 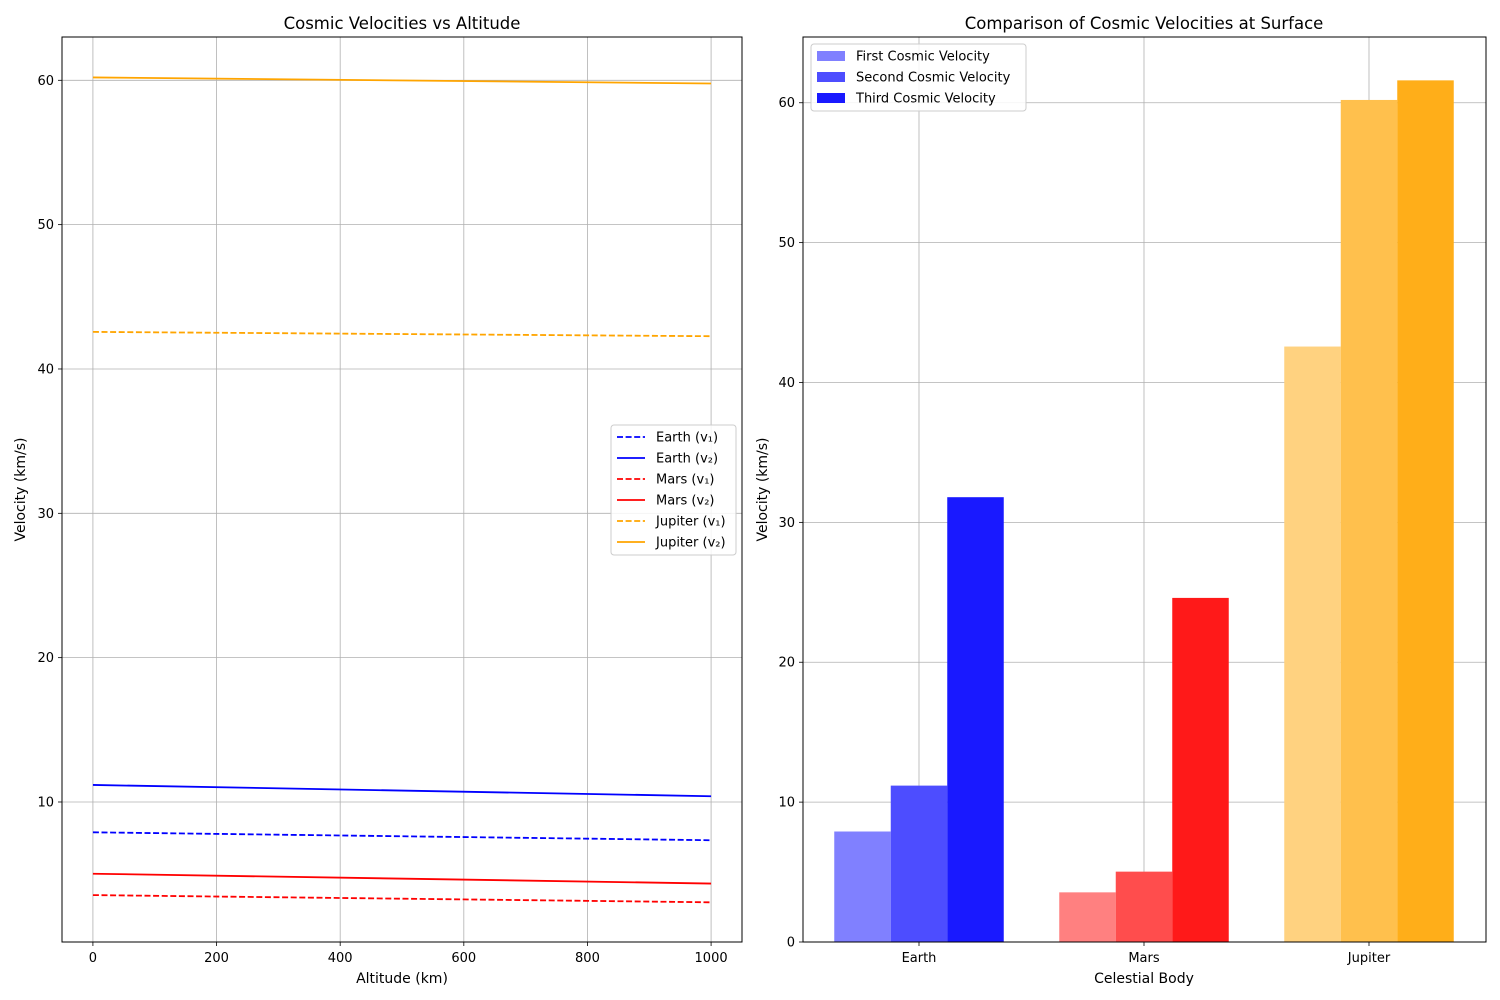 I want to click on x-tick-label: 400, so click(x=340, y=958).